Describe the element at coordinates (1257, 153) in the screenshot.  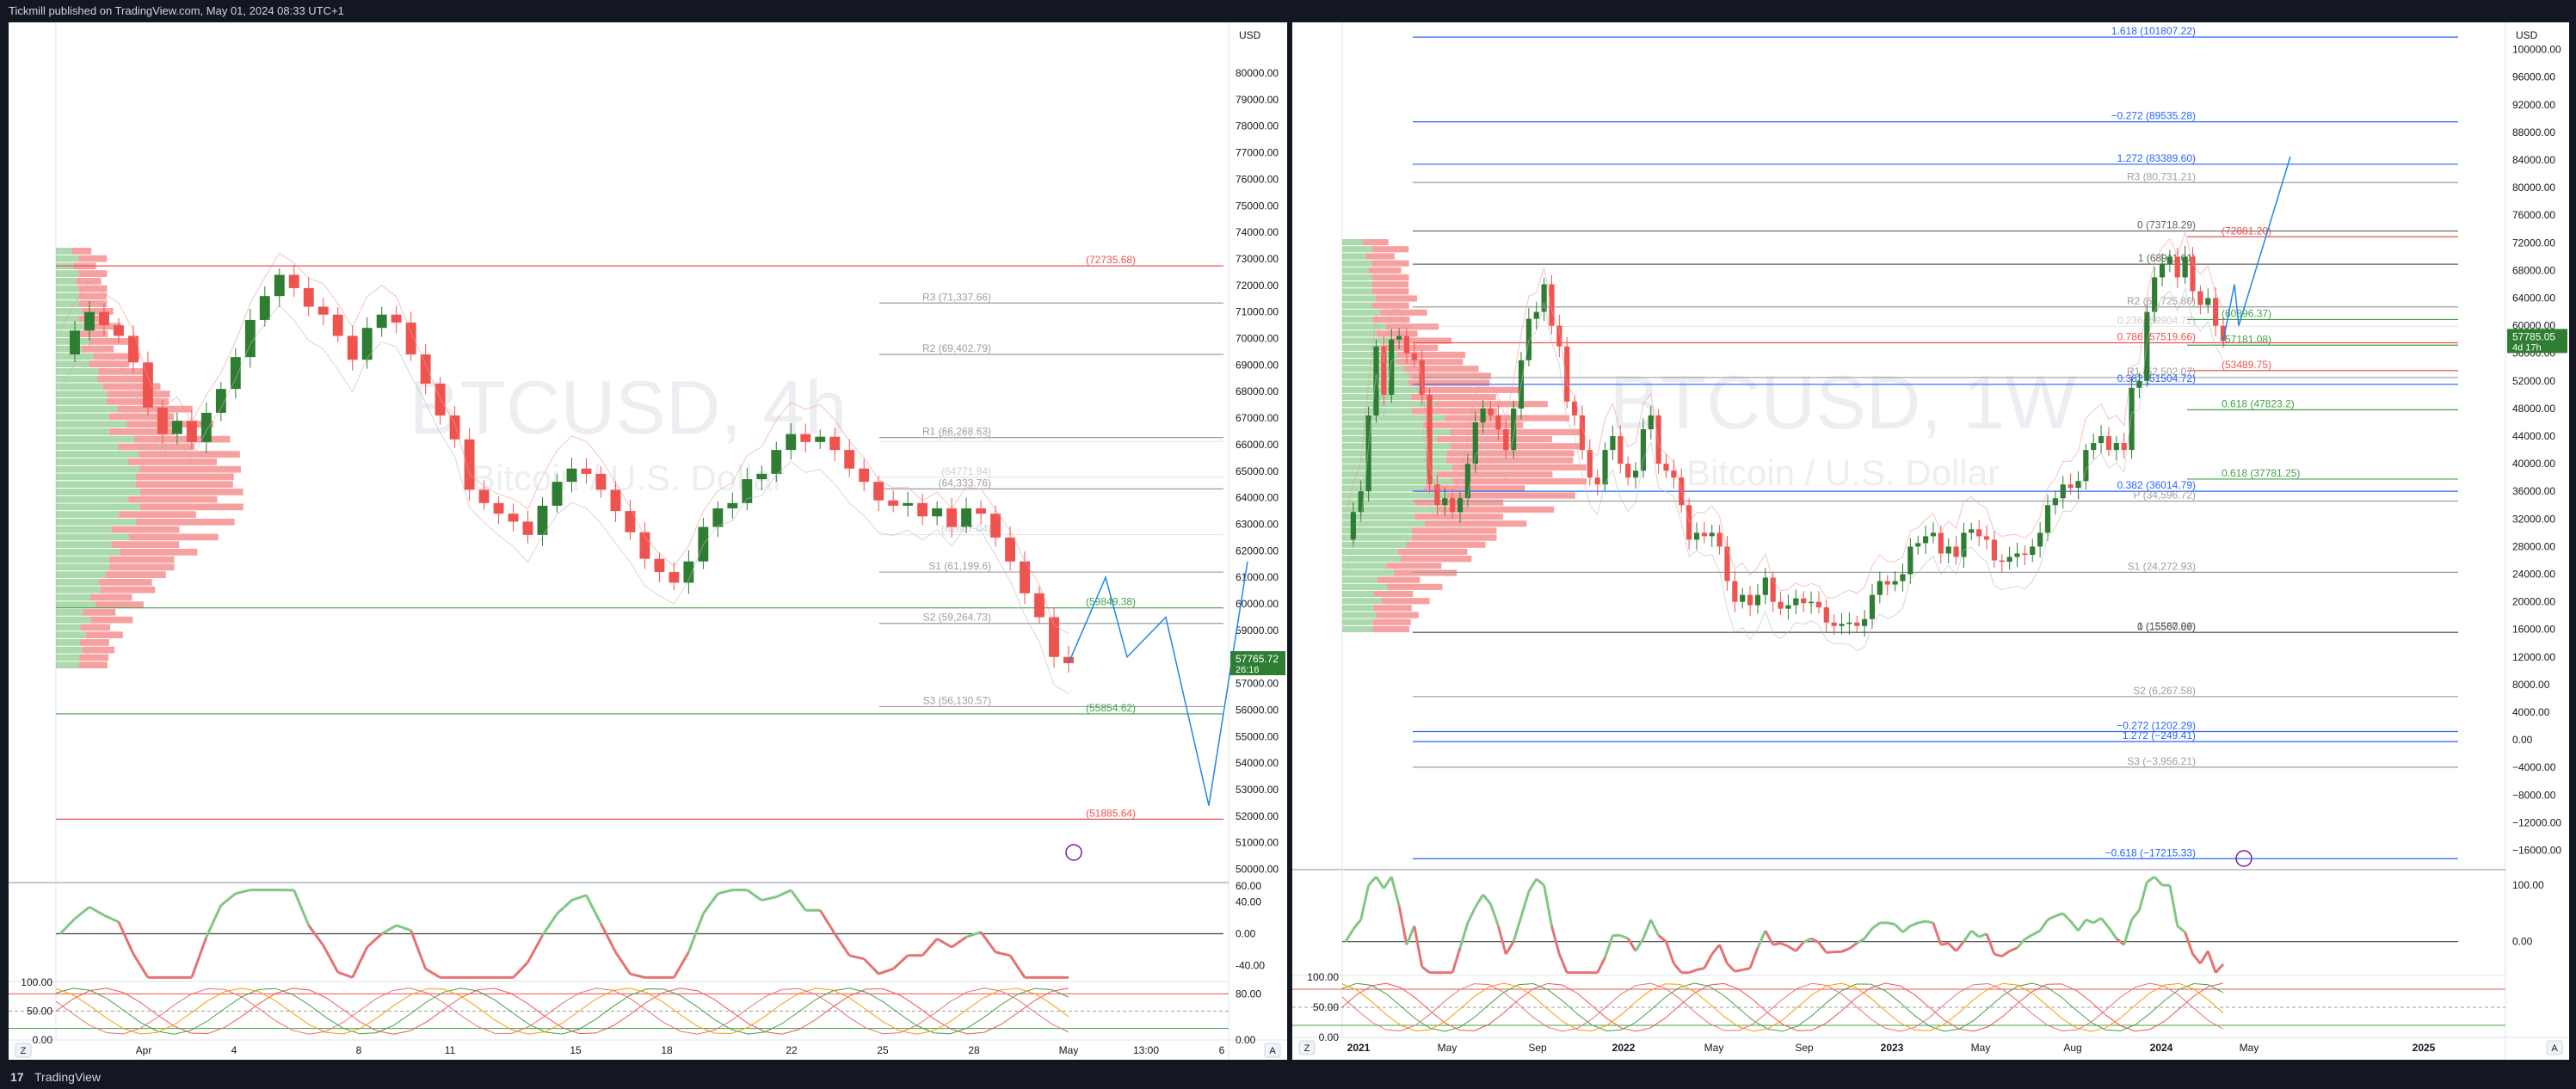
I see `price-tick-label: 77000.00` at that location.